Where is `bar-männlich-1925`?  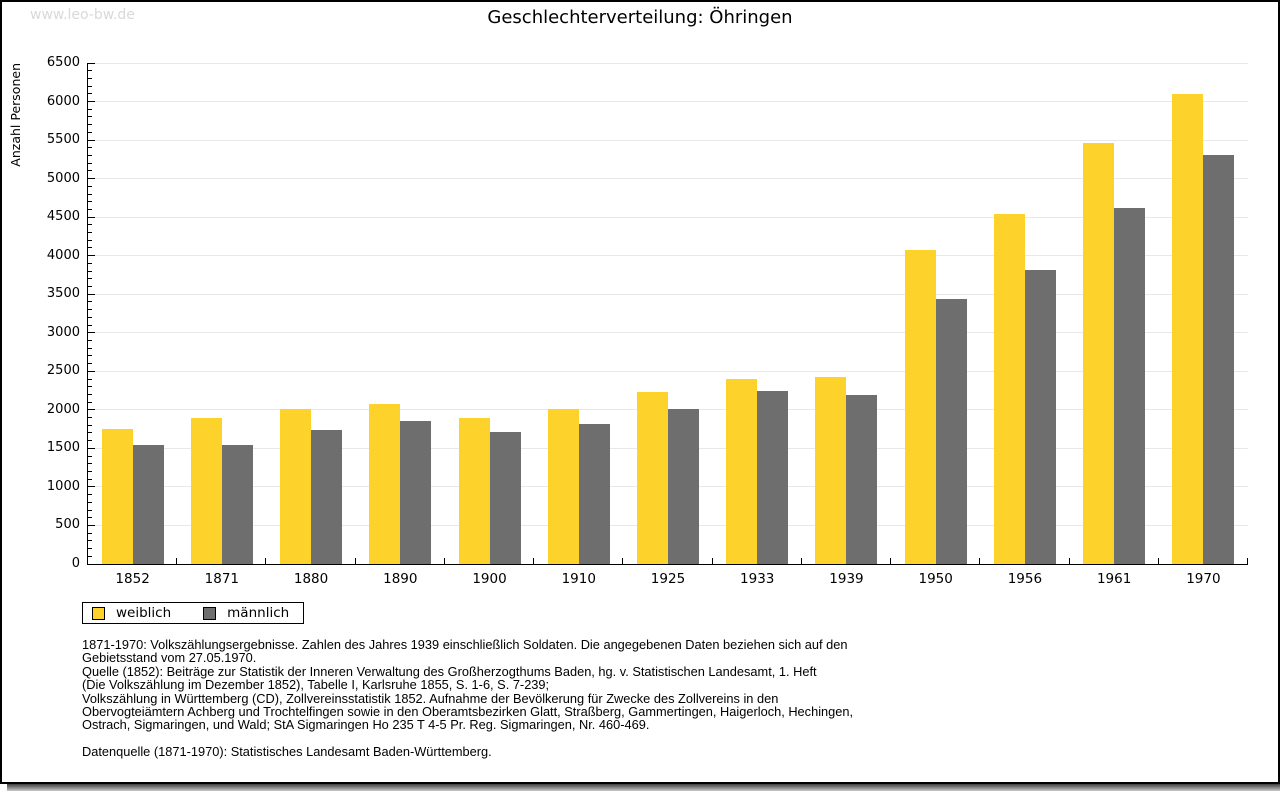
bar-männlich-1925 is located at coordinates (683, 486).